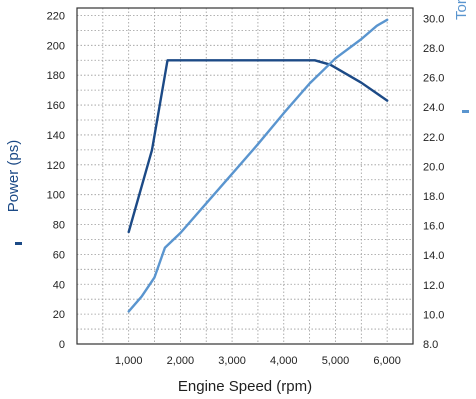 Image resolution: width=476 pixels, height=399 pixels. What do you see at coordinates (245, 386) in the screenshot?
I see `x-axis-title: Engine Speed (rpm)` at bounding box center [245, 386].